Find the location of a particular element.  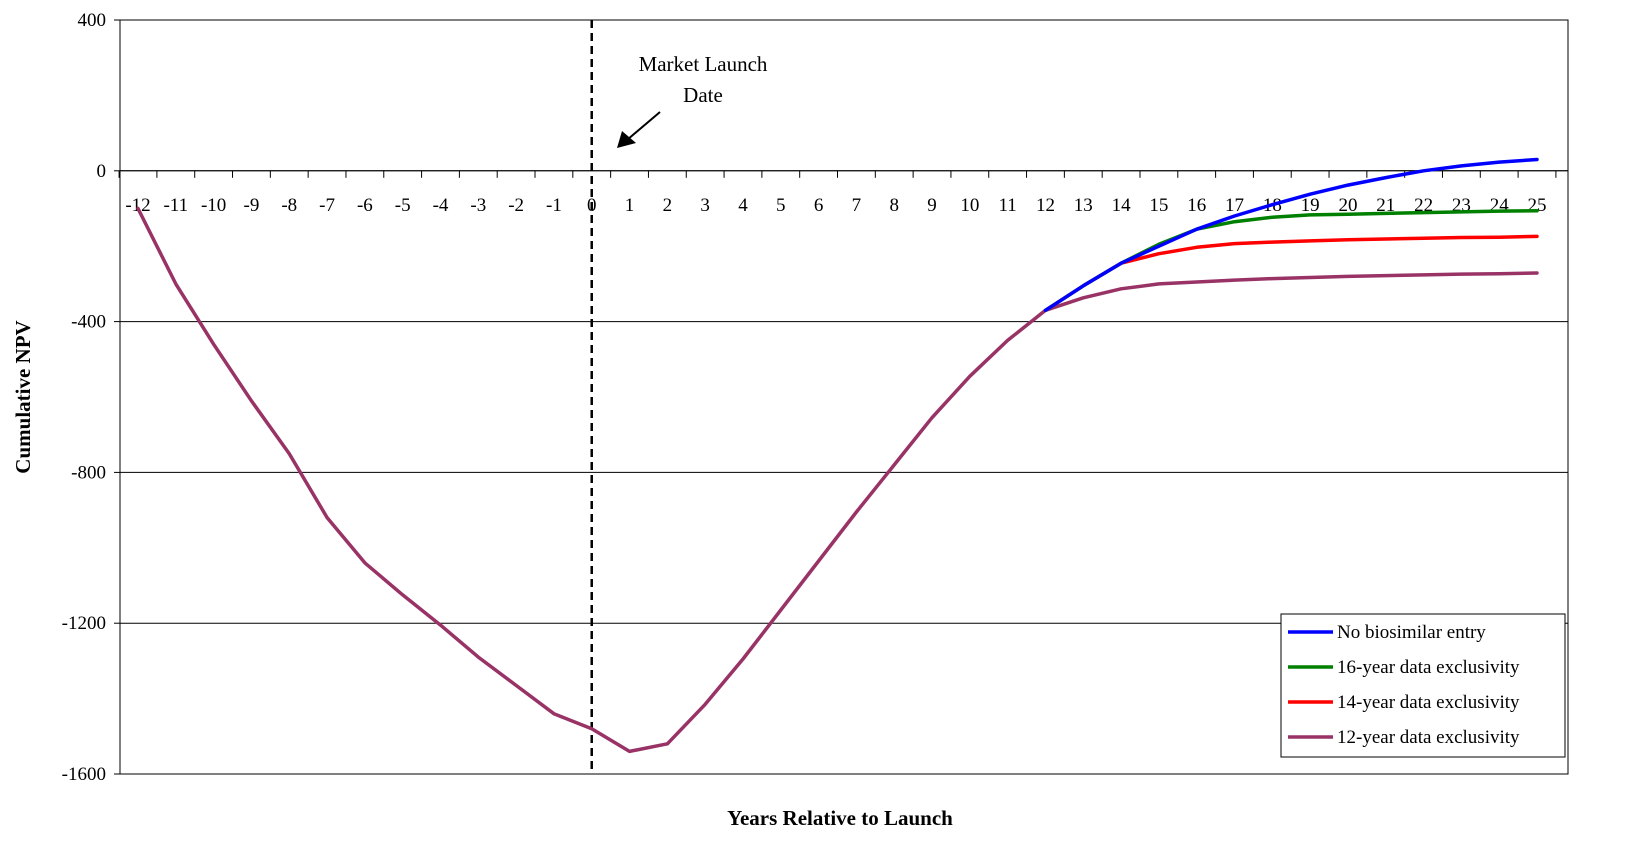

x-tick-label: 3 is located at coordinates (705, 205).